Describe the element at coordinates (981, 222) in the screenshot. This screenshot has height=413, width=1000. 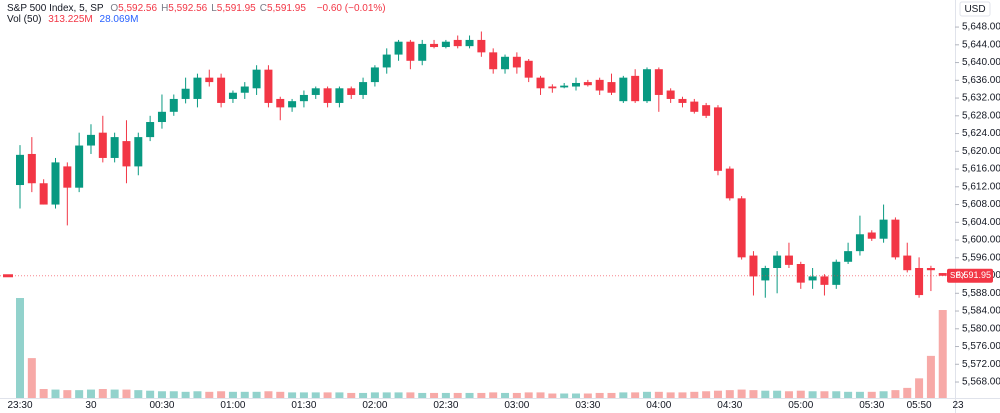
I see `y-tick-label: 5,604.00` at that location.